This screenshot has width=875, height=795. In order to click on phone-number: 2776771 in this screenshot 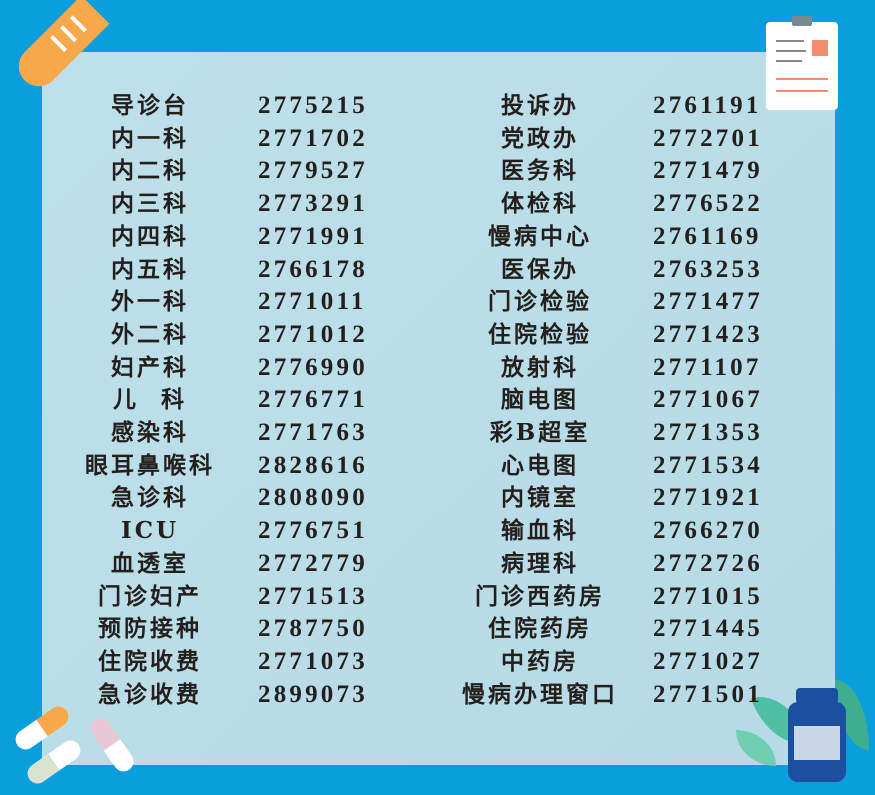, I will do `click(313, 400)`.